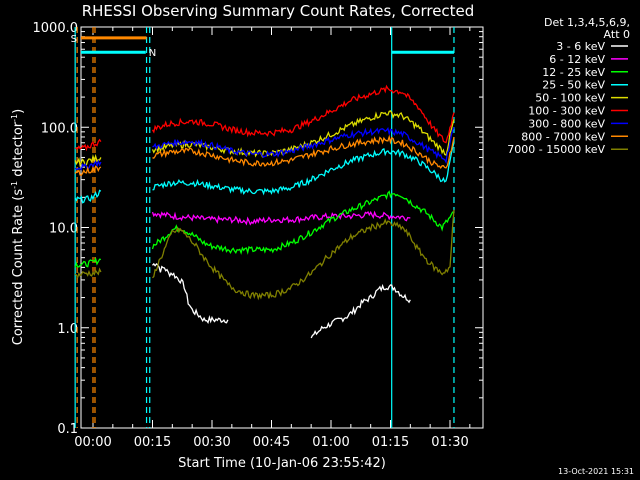 This screenshot has height=480, width=640. I want to click on series-800-7000-keV, so click(264, 155).